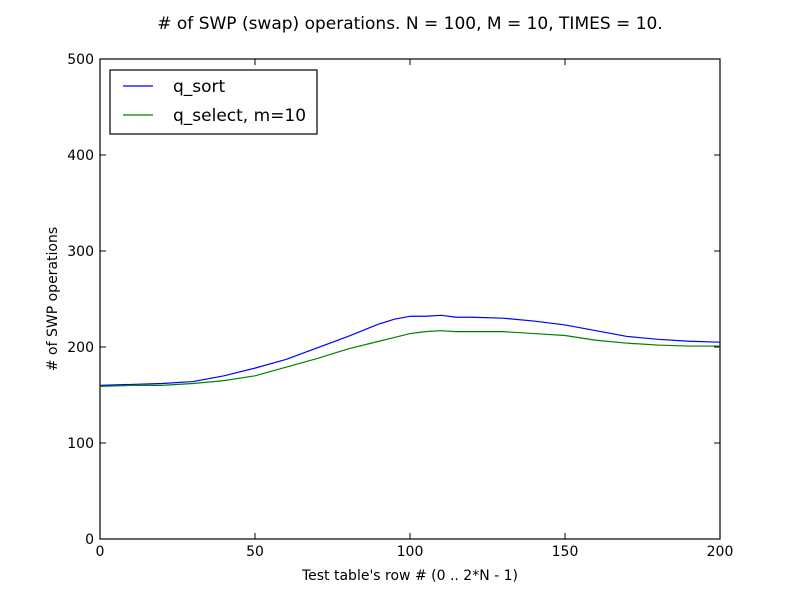 The image size is (800, 600). What do you see at coordinates (409, 358) in the screenshot?
I see `series-line-q-select` at bounding box center [409, 358].